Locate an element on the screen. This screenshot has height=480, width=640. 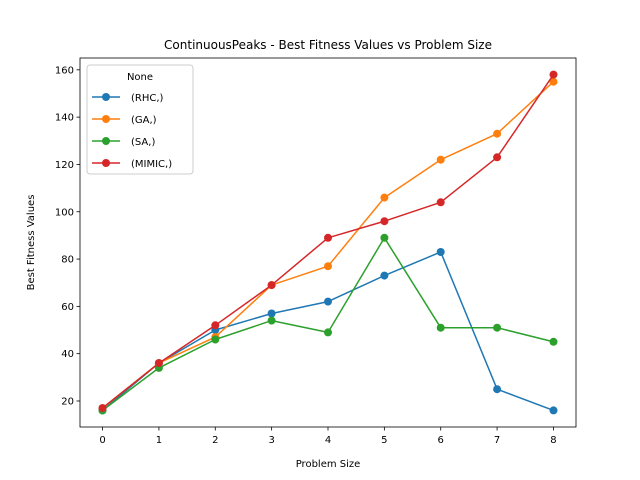
legend-frame is located at coordinates (140, 119).